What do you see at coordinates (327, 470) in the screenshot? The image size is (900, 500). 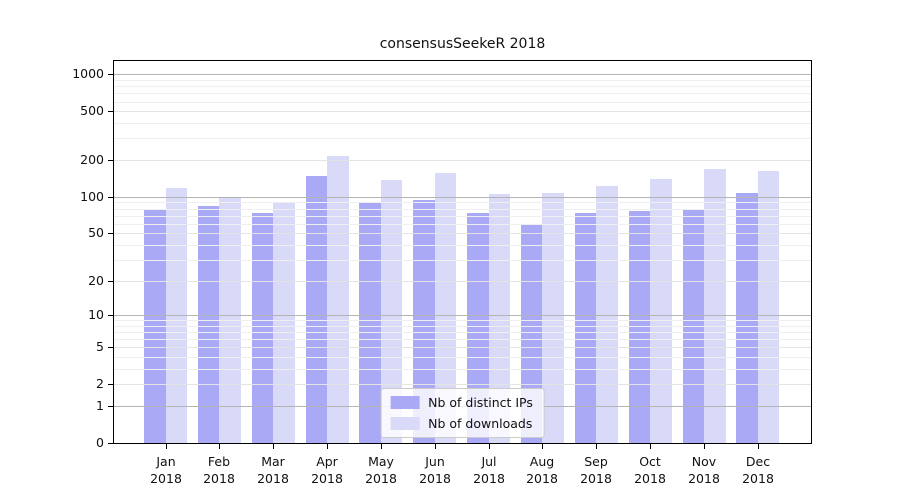 I see `x-tick-label-apr: Apr 2018` at bounding box center [327, 470].